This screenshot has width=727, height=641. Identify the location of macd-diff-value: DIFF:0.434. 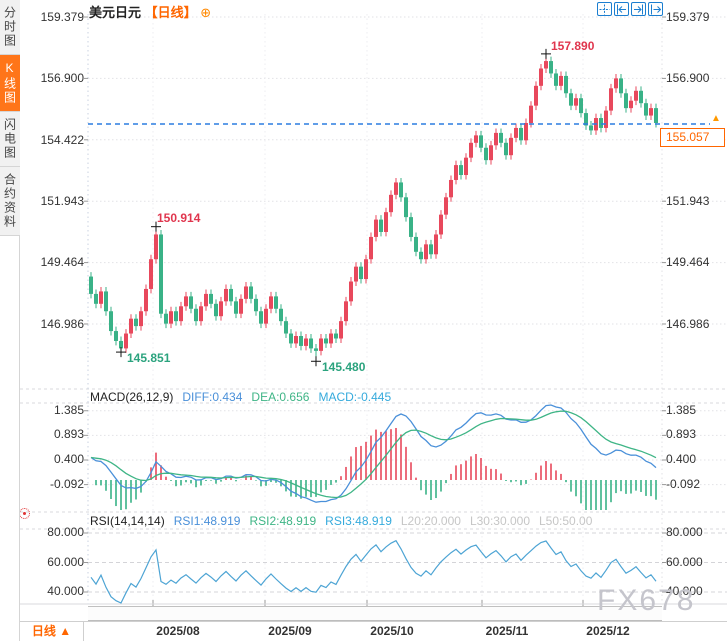
(212, 397).